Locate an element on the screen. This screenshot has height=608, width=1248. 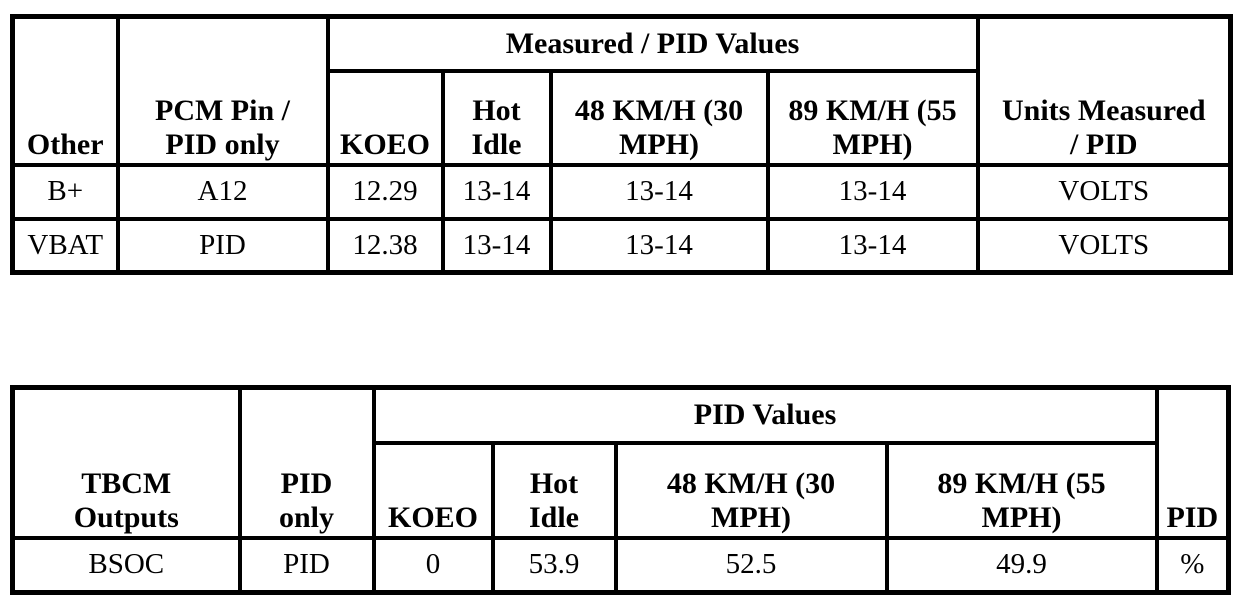
cell-koeo-value: 0 is located at coordinates (433, 565).